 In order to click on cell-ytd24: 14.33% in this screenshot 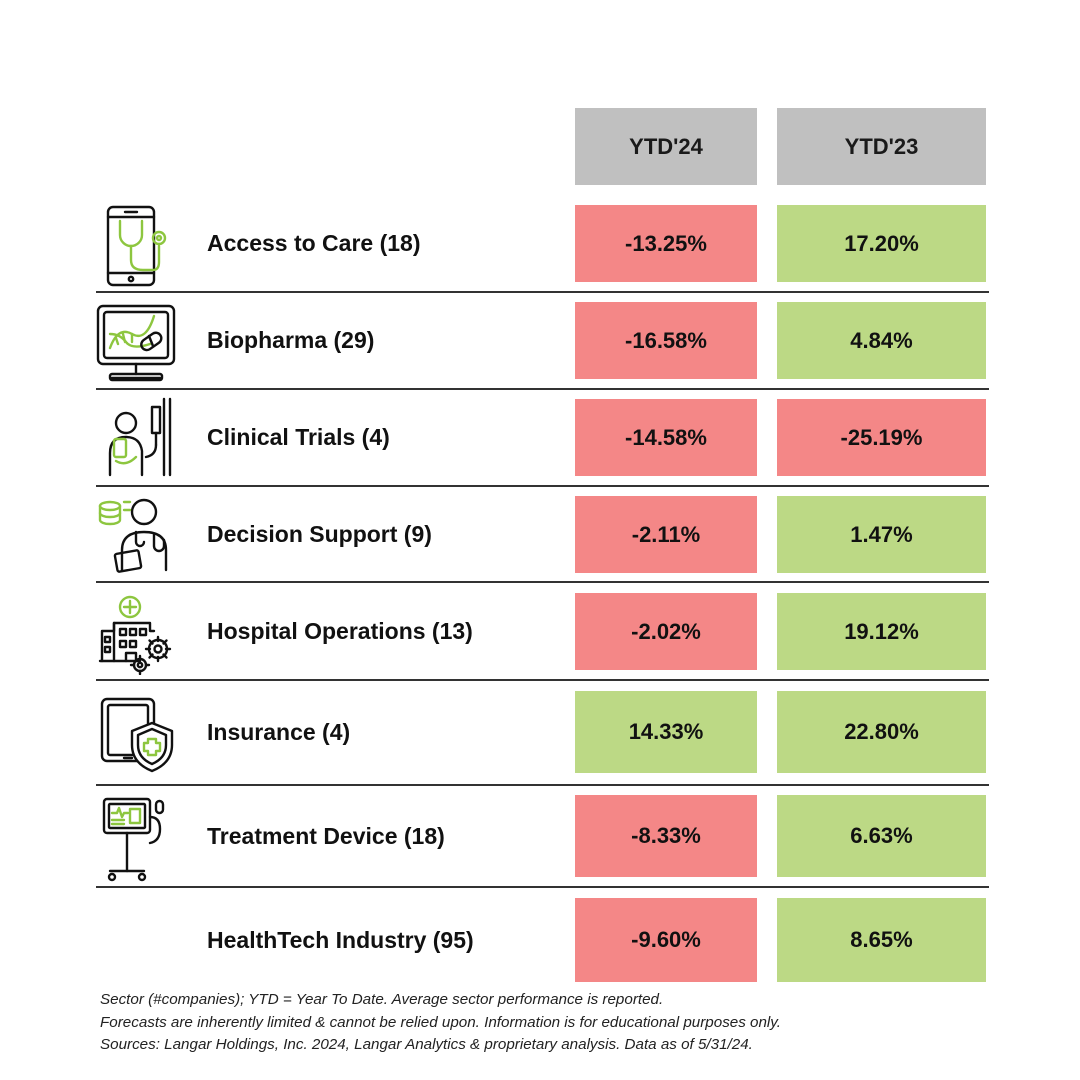, I will do `click(666, 732)`.